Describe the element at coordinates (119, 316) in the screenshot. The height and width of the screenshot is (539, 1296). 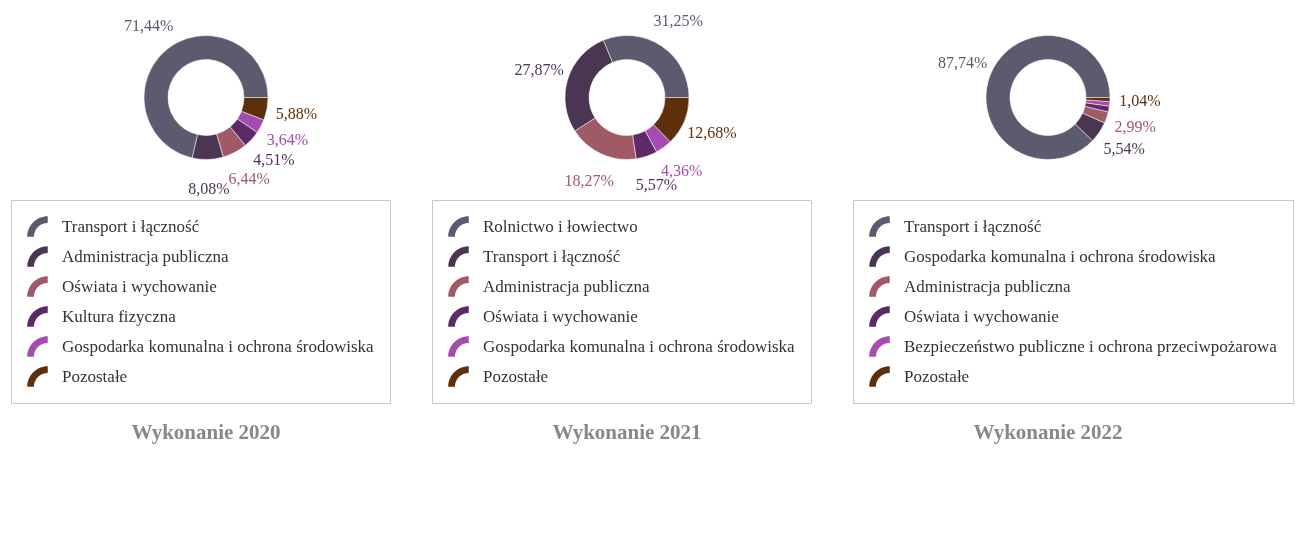
I see `legend-label: Kultura fizyczna` at that location.